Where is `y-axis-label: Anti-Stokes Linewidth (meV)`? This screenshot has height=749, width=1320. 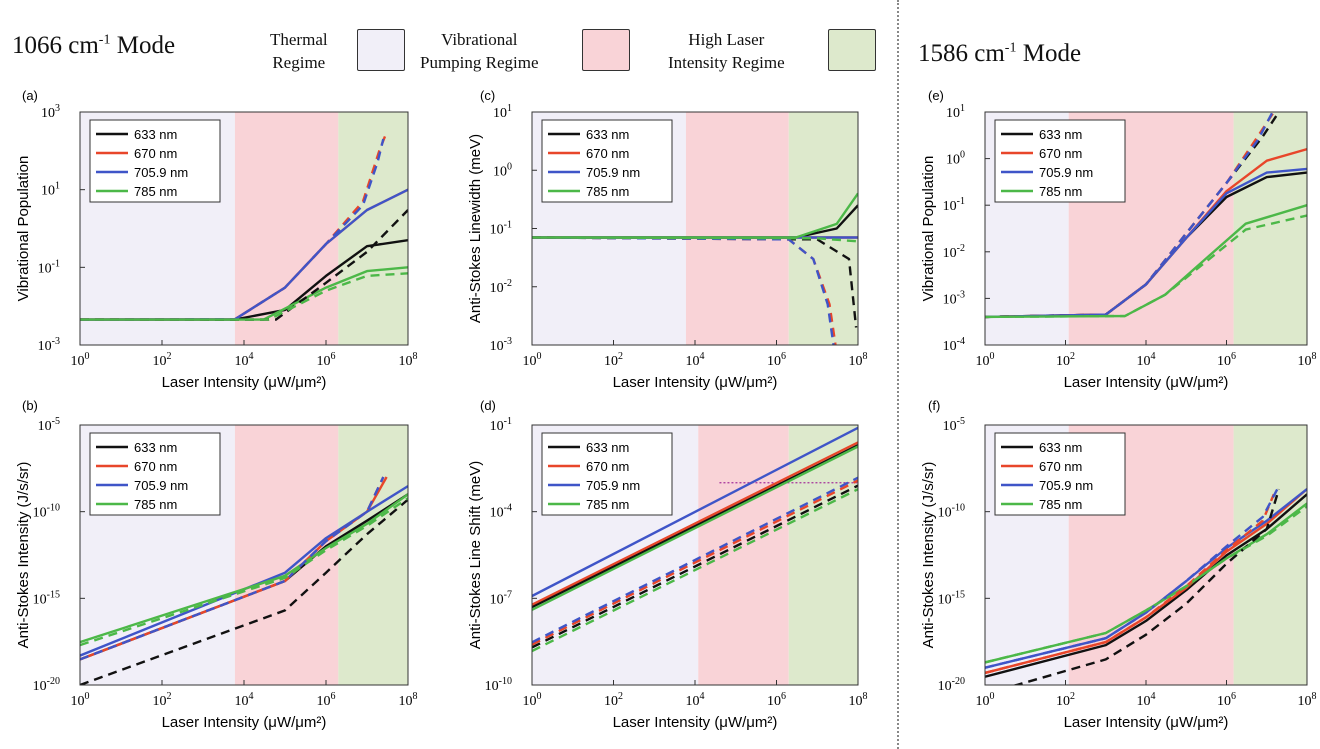 y-axis-label: Anti-Stokes Linewidth (meV) is located at coordinates (475, 228).